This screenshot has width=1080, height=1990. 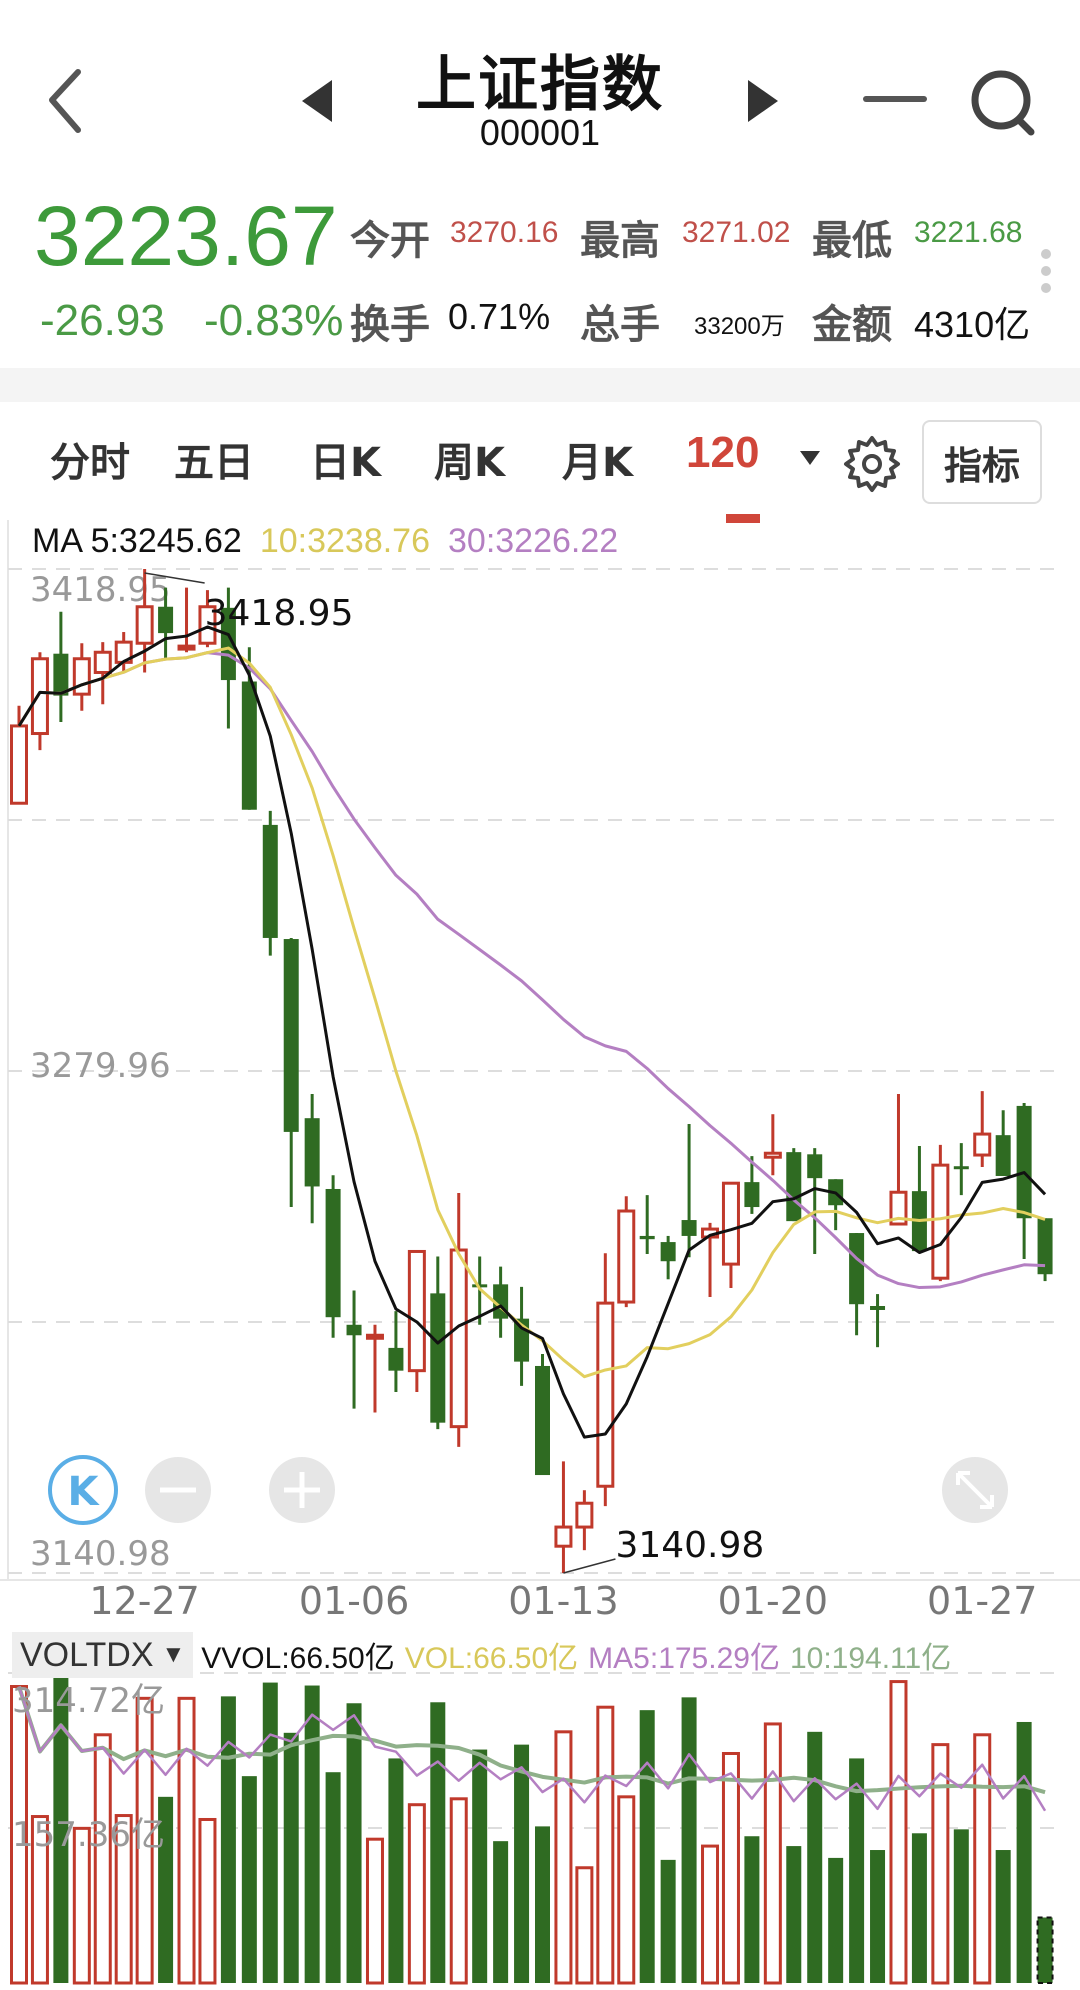 I want to click on period-dropdown-button, so click(x=810, y=458).